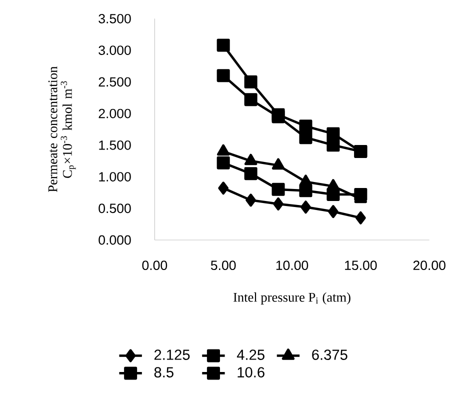 The width and height of the screenshot is (476, 420). What do you see at coordinates (155, 265) in the screenshot?
I see `x-tick-label: 0.00` at bounding box center [155, 265].